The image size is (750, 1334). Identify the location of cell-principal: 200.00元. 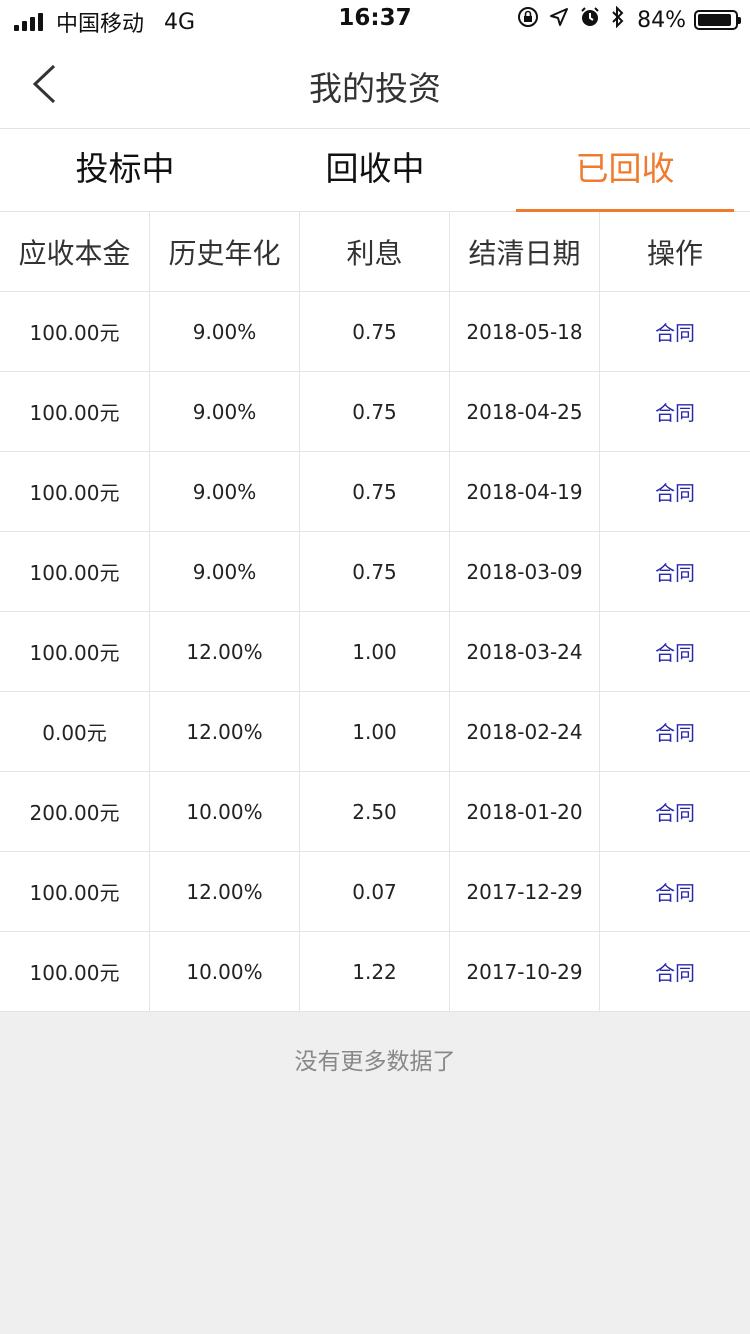
(75, 811).